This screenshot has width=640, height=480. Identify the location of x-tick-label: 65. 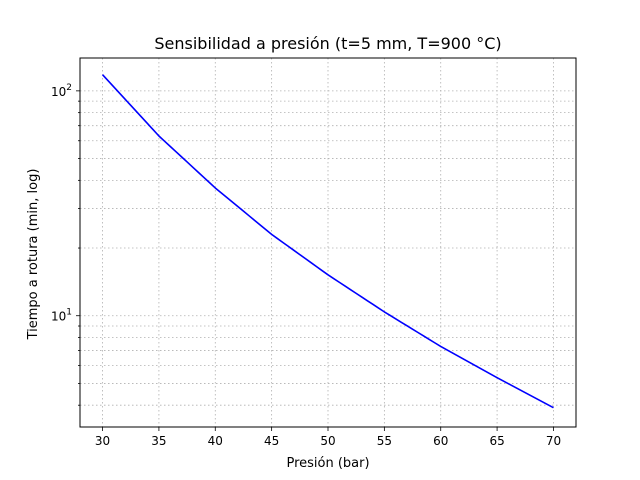
(496, 441).